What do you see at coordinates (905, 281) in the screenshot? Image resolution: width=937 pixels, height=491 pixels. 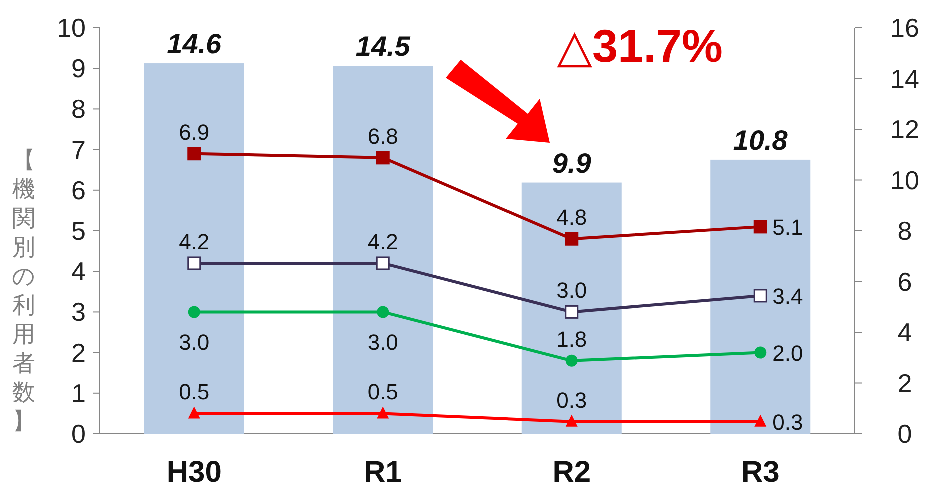 I see `y2-tick-label: 6` at bounding box center [905, 281].